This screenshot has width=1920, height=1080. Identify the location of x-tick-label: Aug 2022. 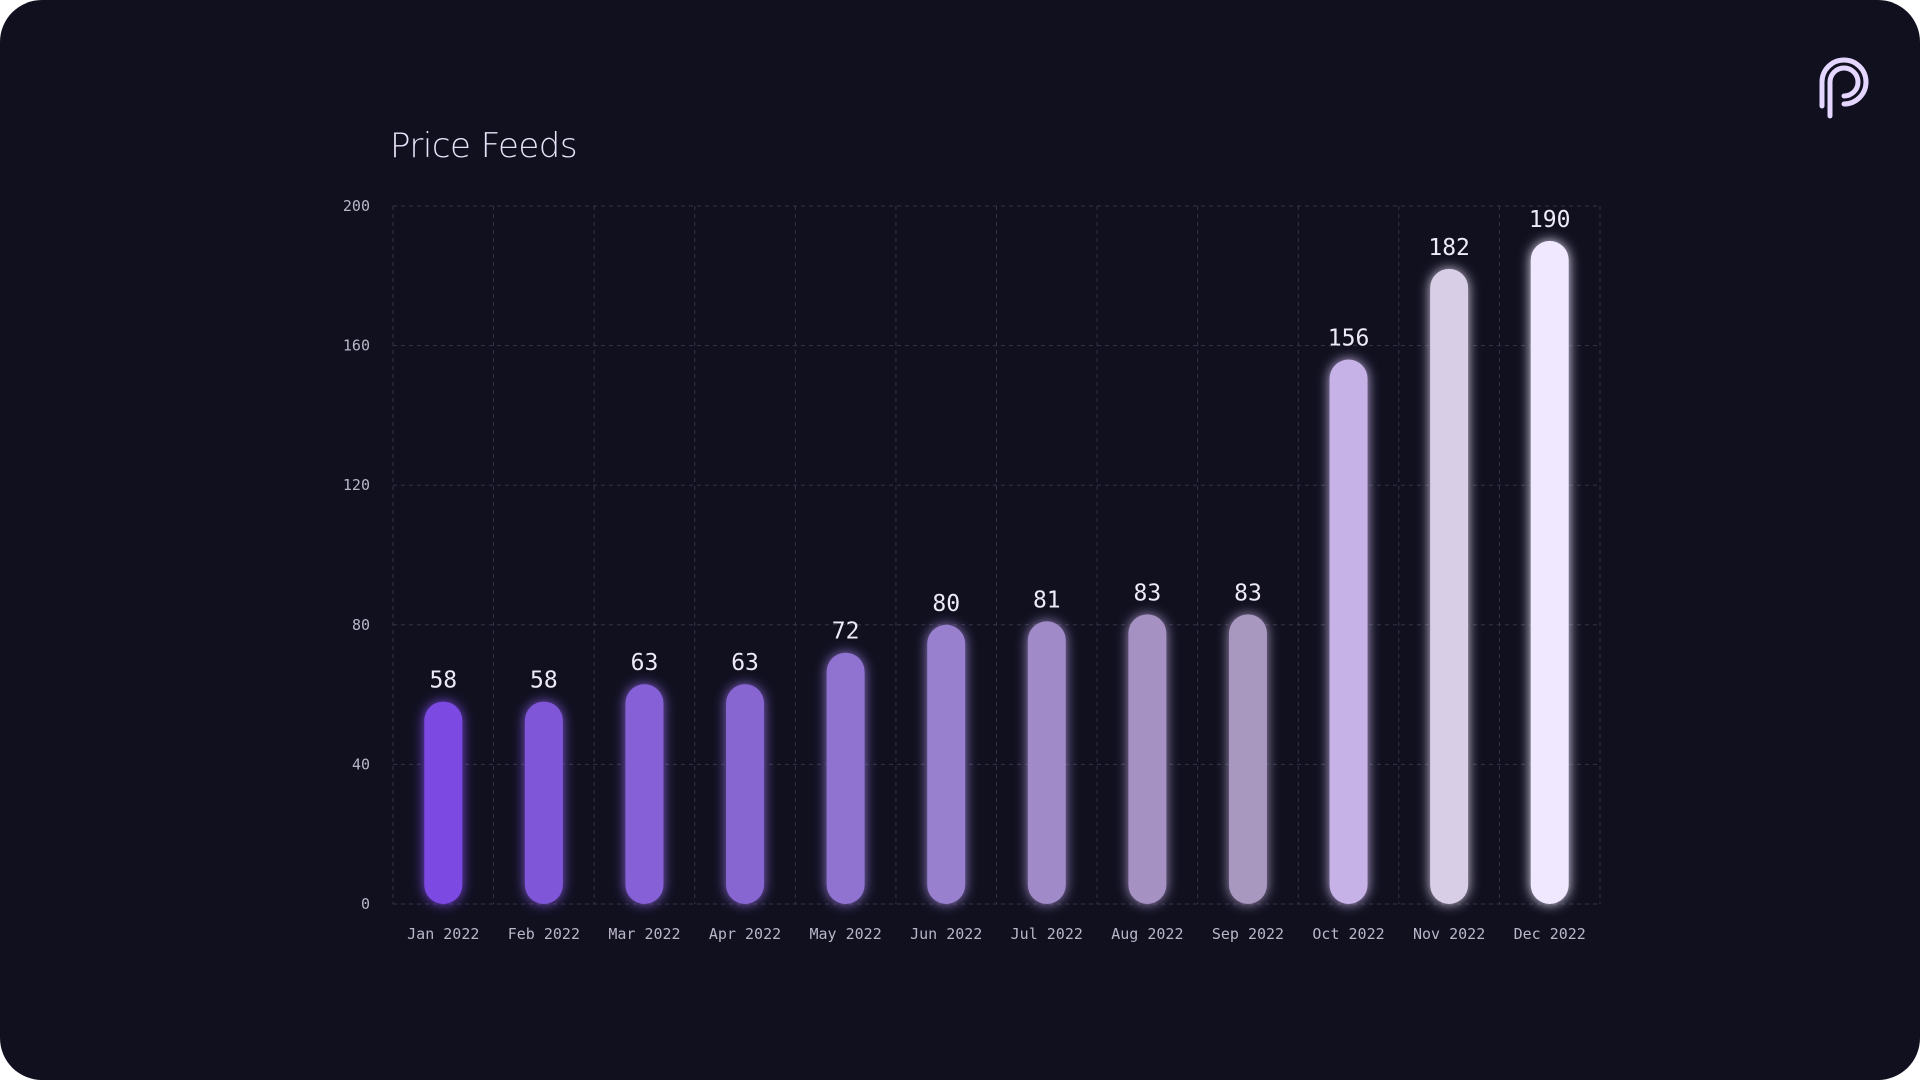
(1147, 934).